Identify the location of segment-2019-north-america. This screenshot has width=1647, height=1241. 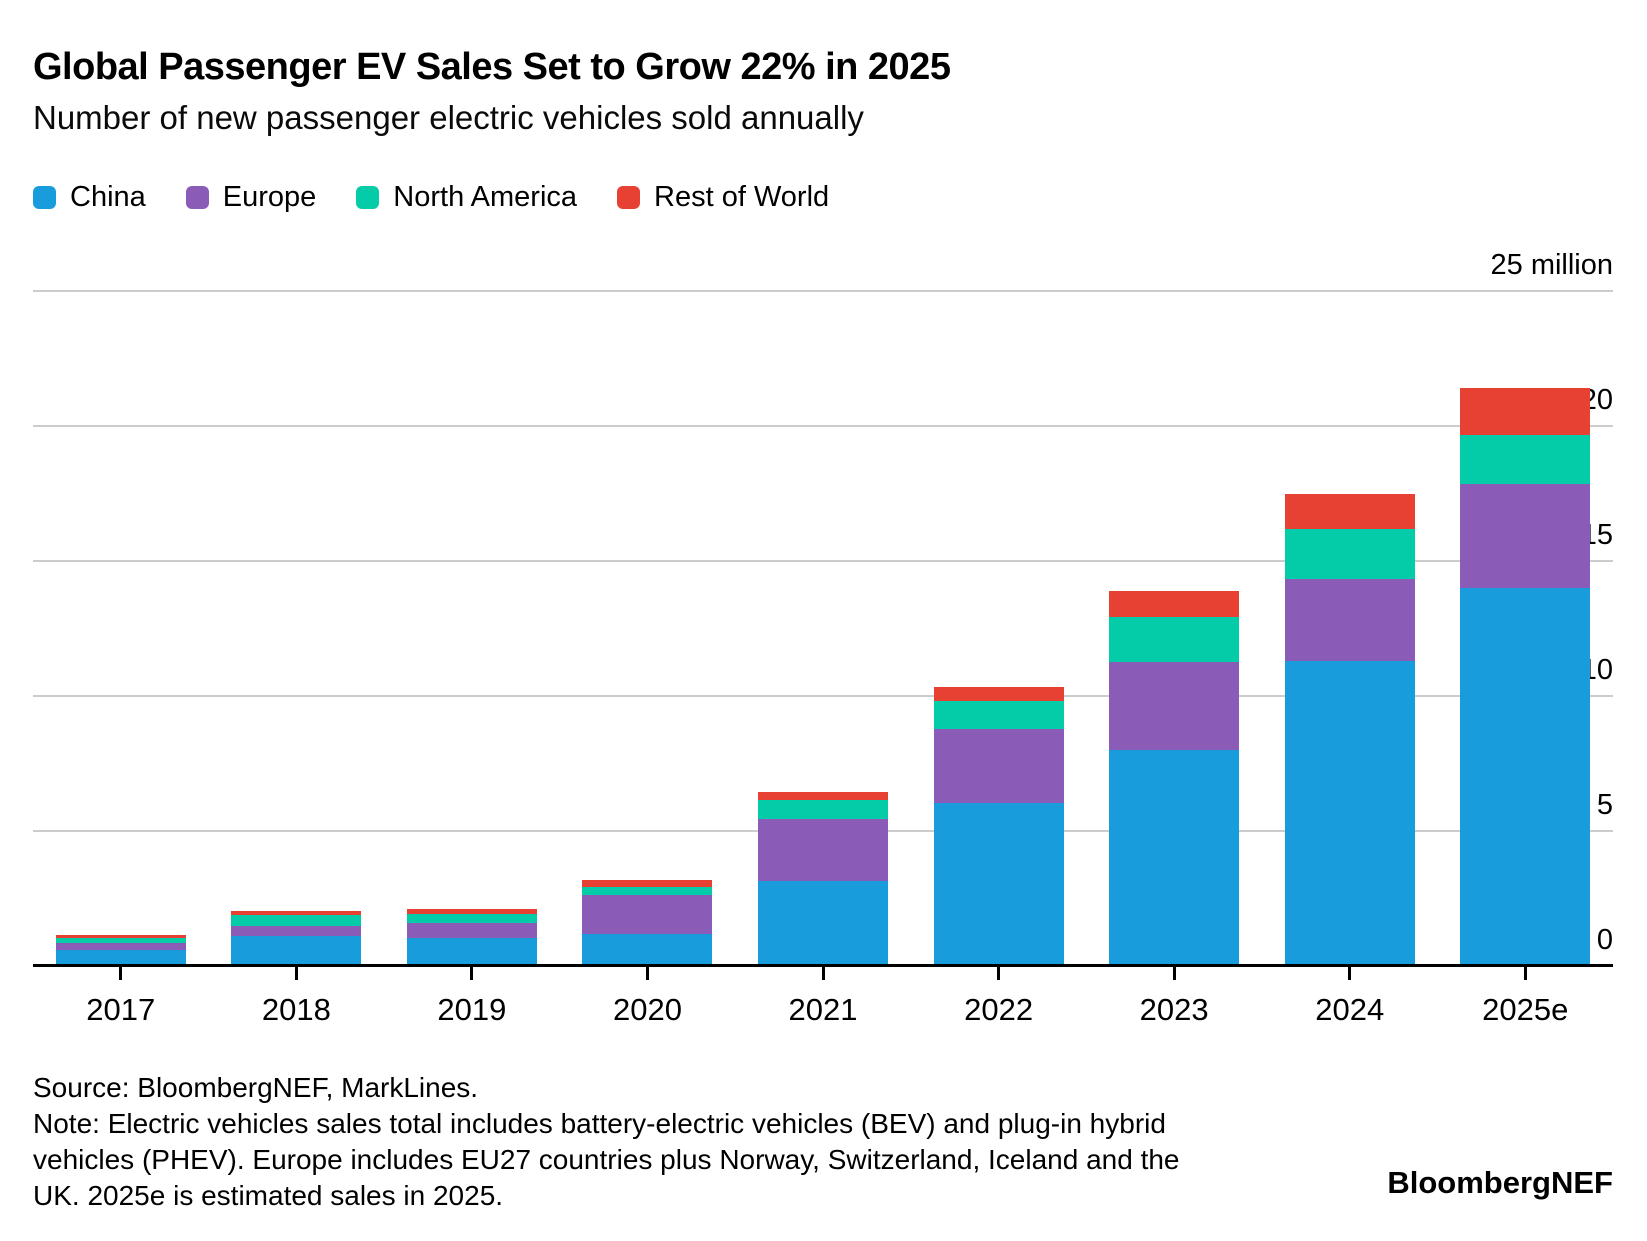
(471, 918).